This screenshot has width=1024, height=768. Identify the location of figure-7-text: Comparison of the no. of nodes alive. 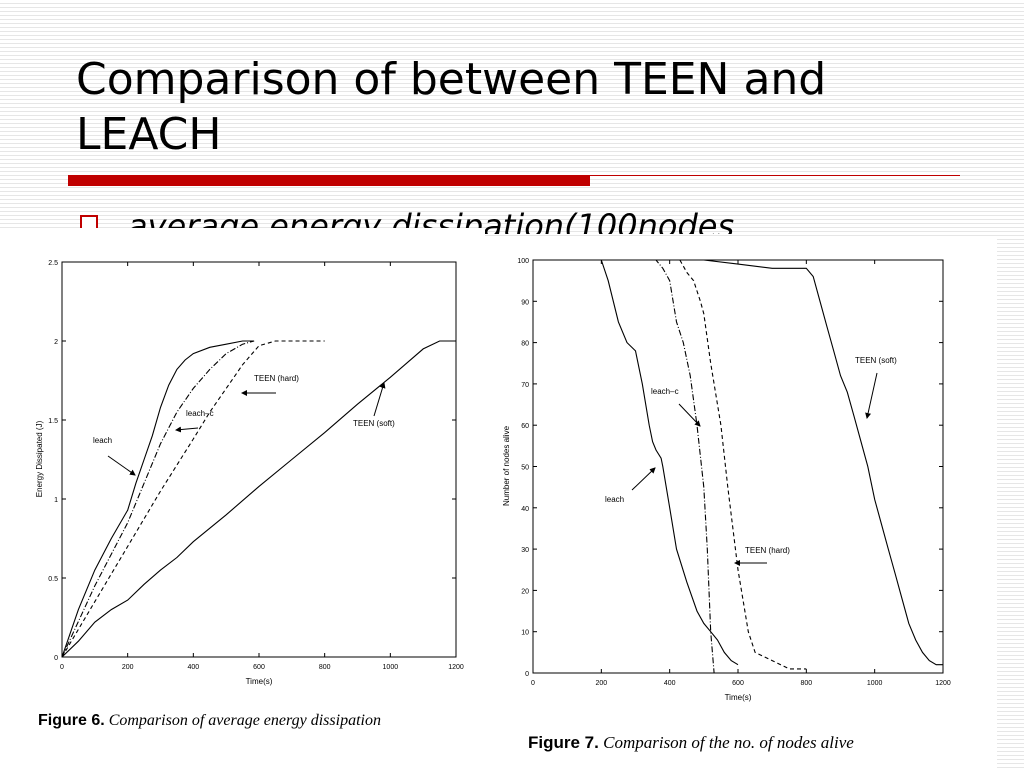
(728, 742).